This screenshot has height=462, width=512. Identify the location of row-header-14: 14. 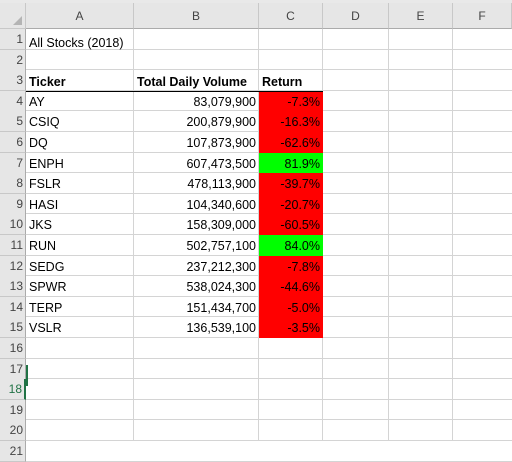
(13, 307).